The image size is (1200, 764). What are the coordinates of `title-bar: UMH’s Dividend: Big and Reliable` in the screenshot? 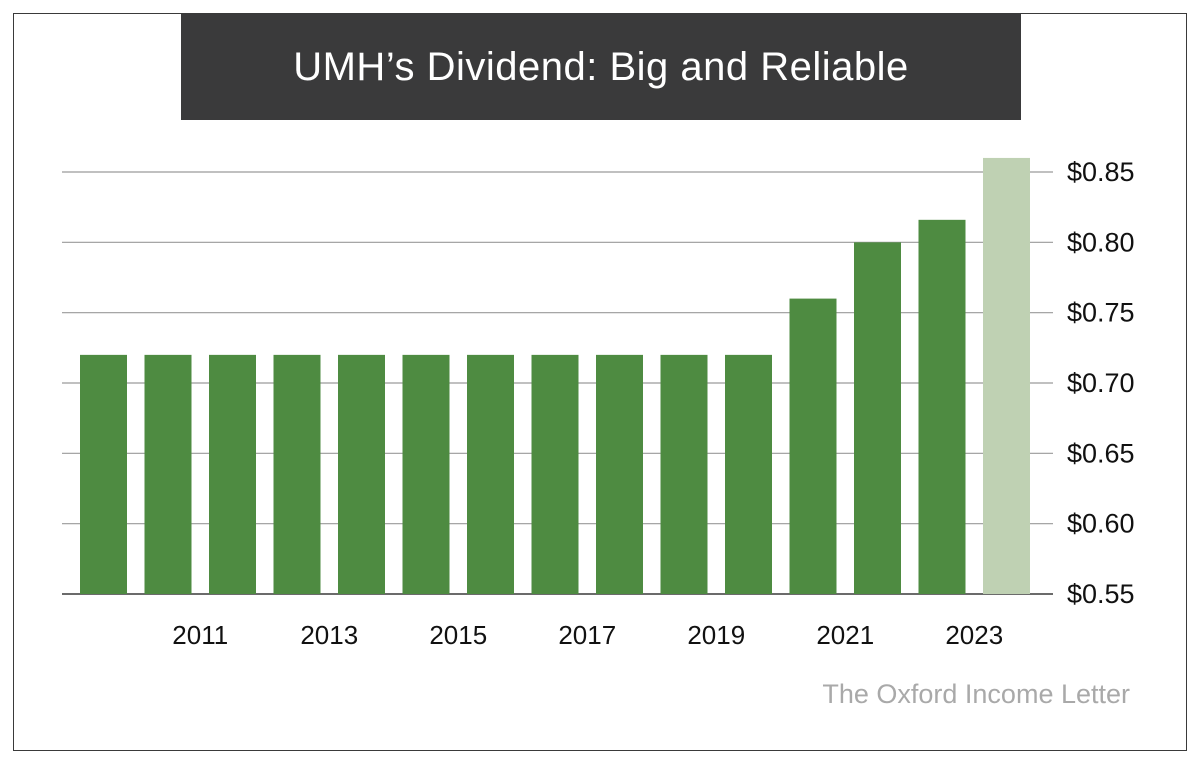 It's located at (601, 67).